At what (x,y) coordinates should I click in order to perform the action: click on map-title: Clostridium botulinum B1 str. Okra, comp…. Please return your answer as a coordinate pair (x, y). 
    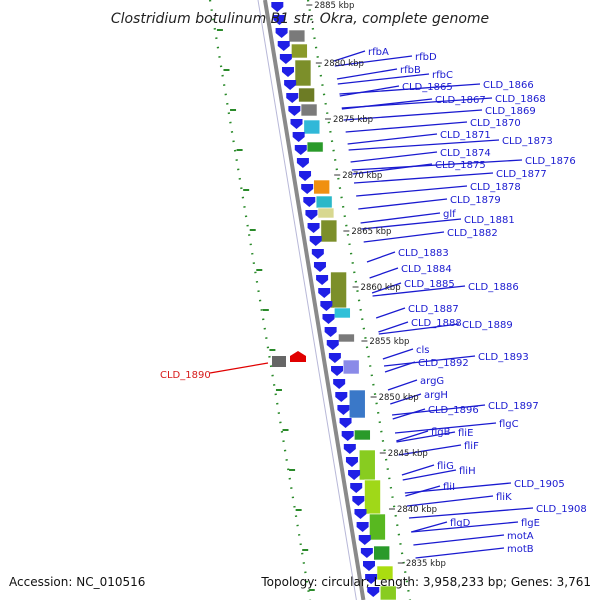
    Looking at the image, I should click on (300, 19).